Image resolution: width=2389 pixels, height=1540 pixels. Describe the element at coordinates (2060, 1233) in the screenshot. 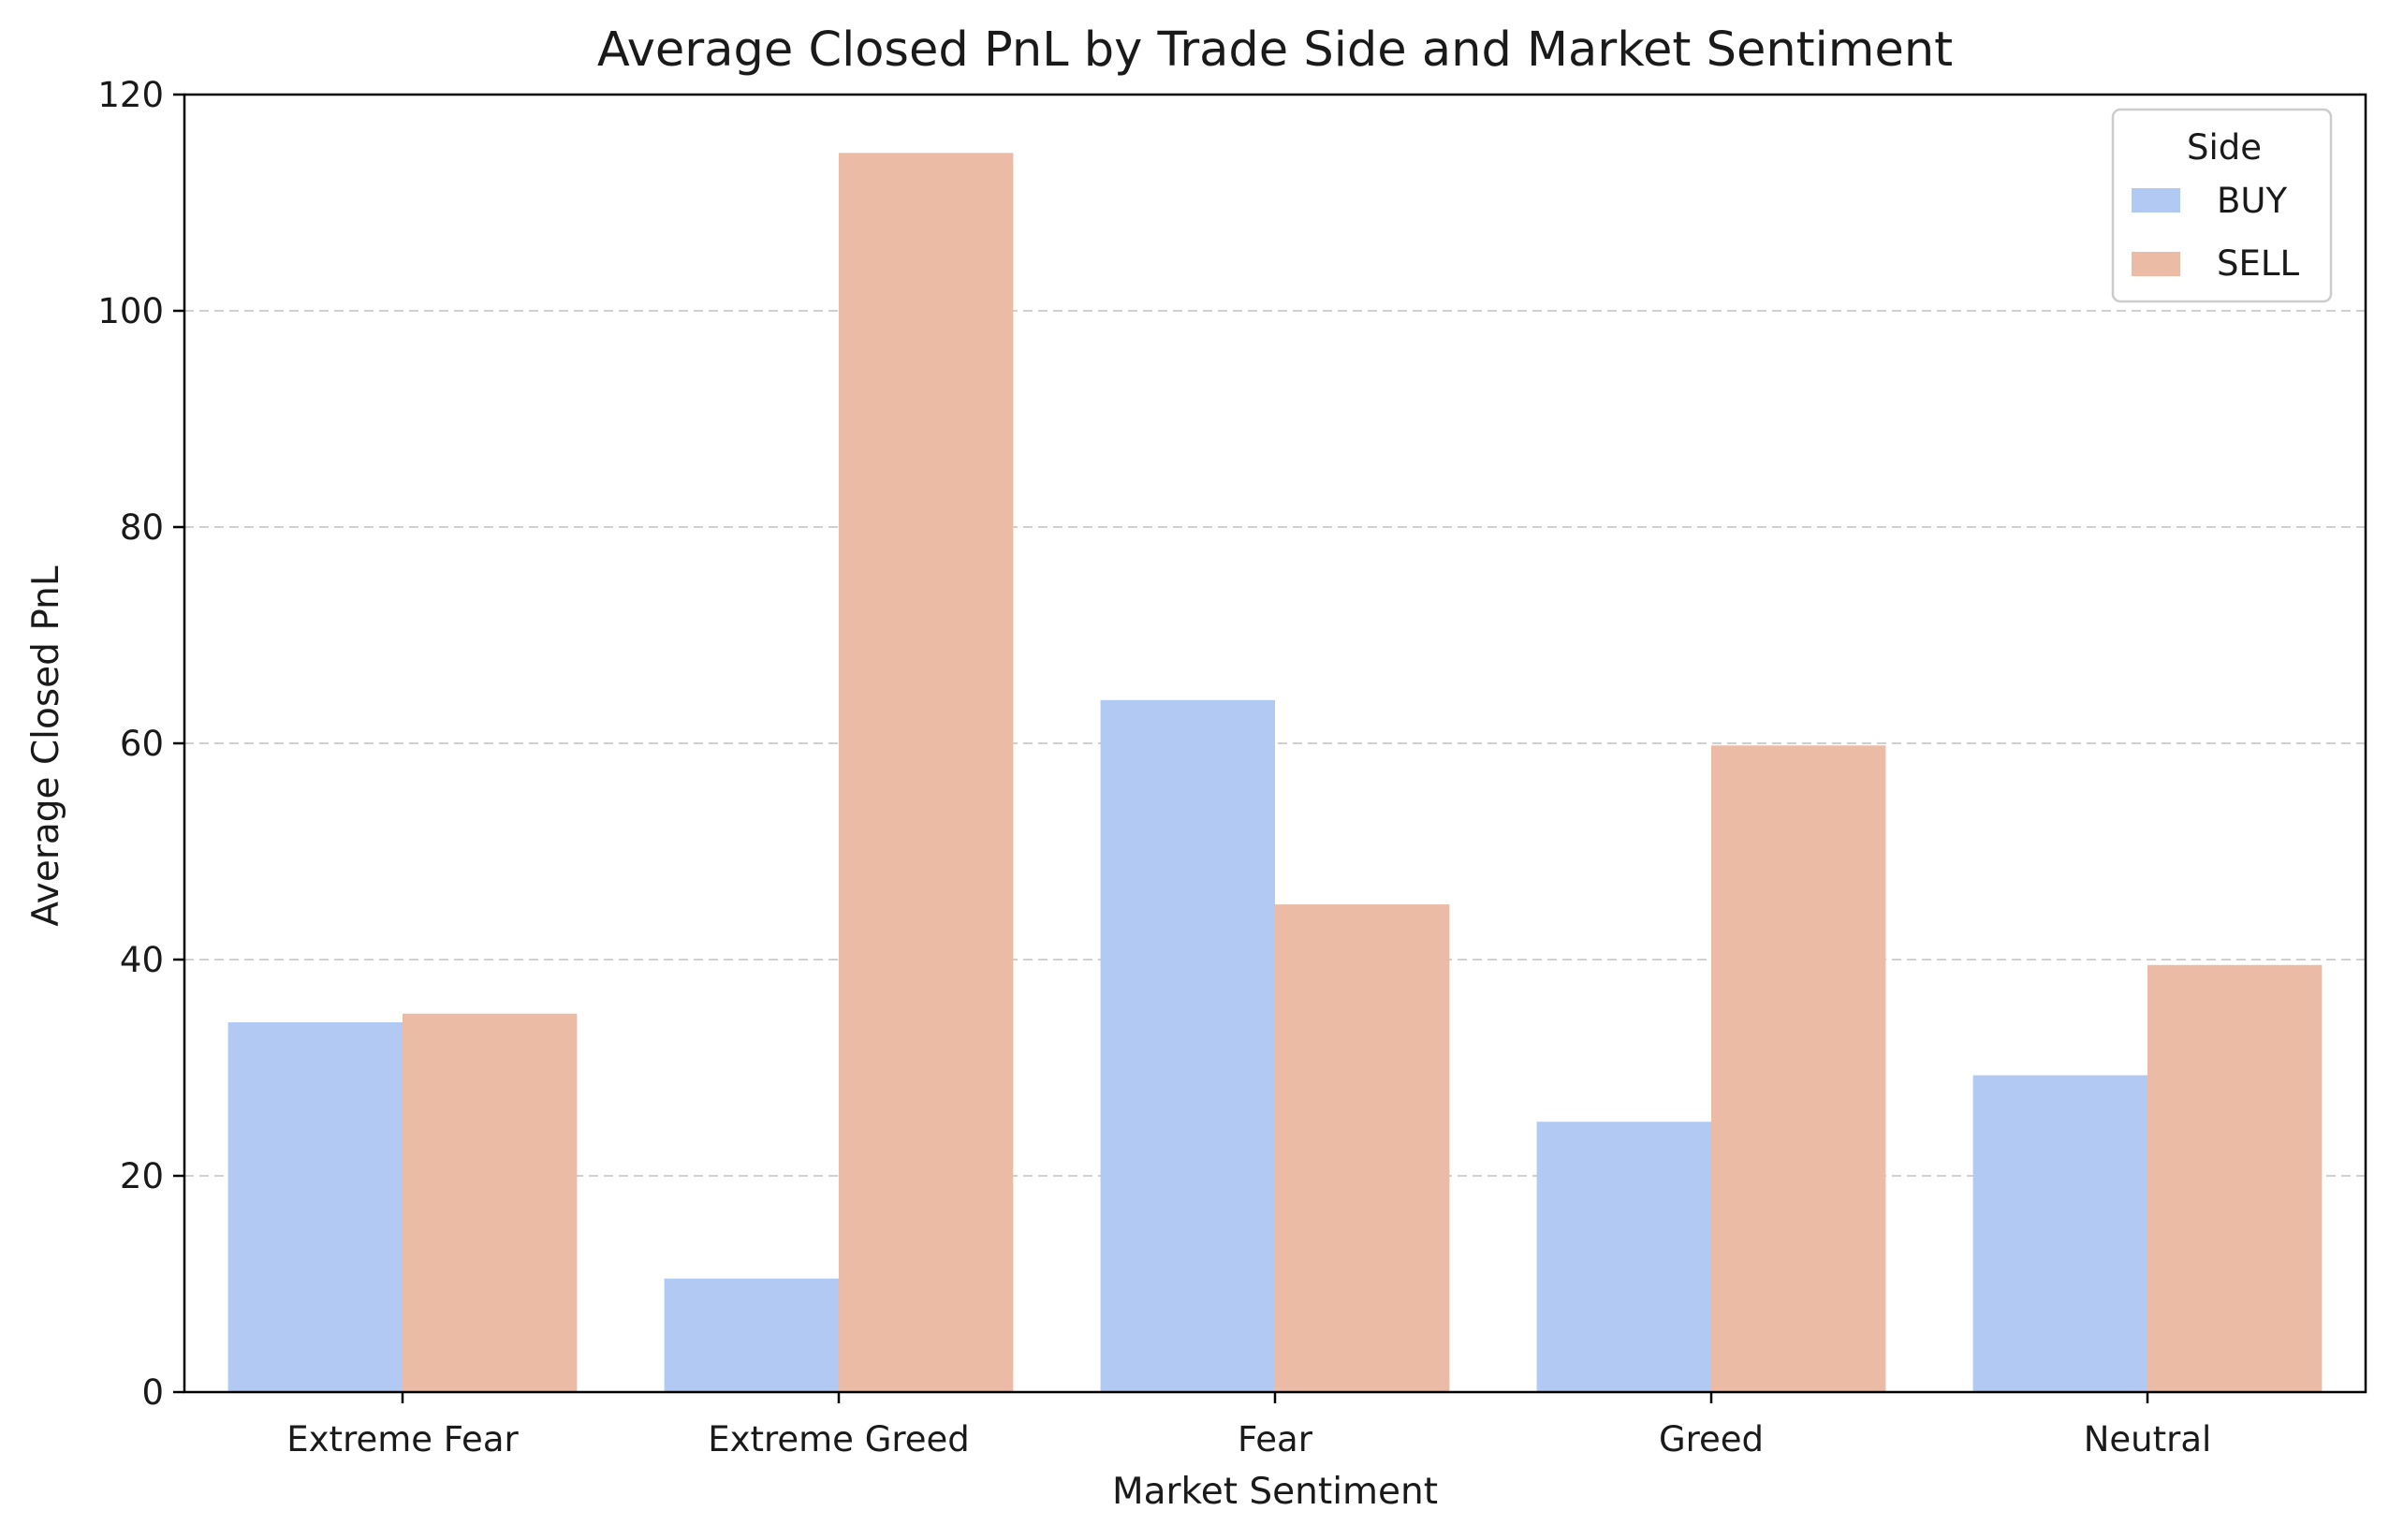

I see `bar-buy-neutral` at that location.